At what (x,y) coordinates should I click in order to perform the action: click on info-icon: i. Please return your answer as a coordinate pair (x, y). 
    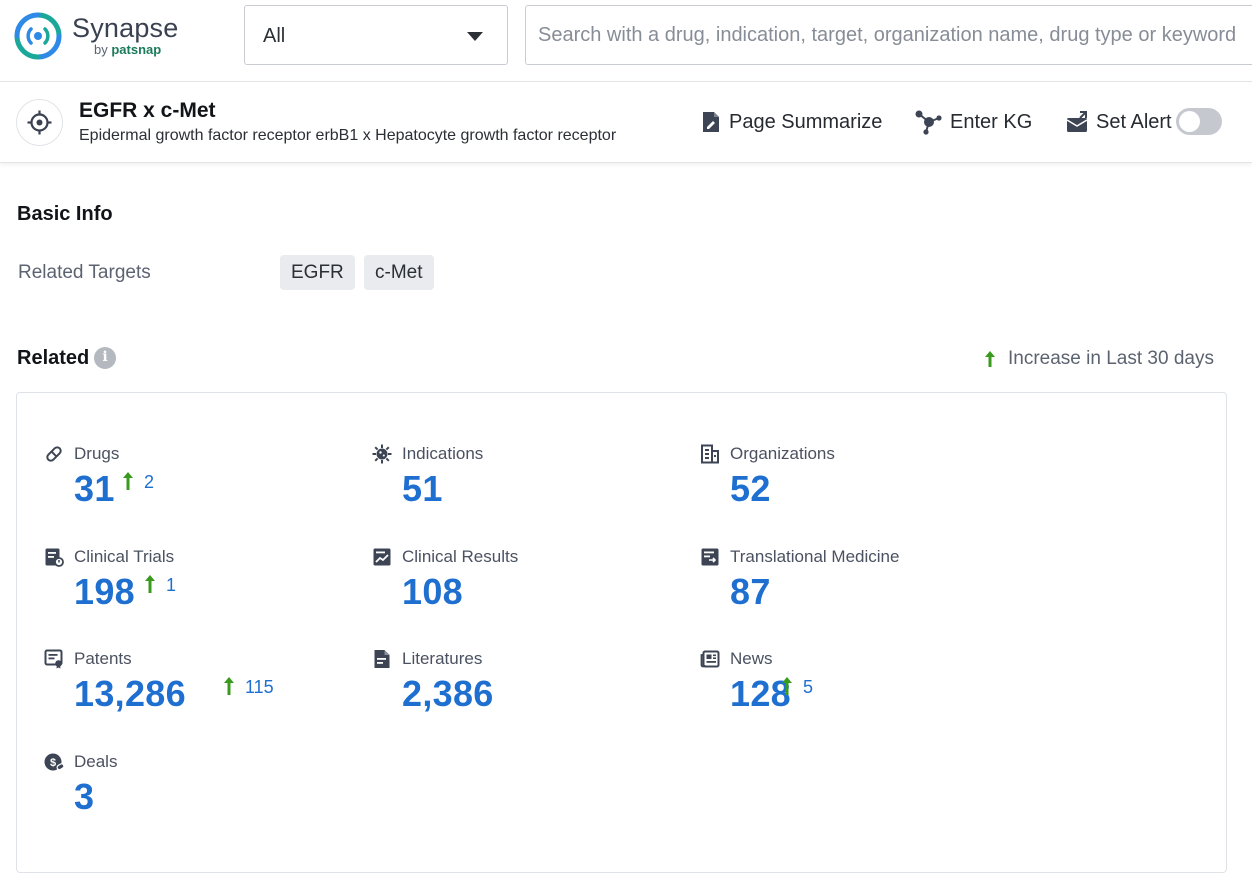
    Looking at the image, I should click on (105, 358).